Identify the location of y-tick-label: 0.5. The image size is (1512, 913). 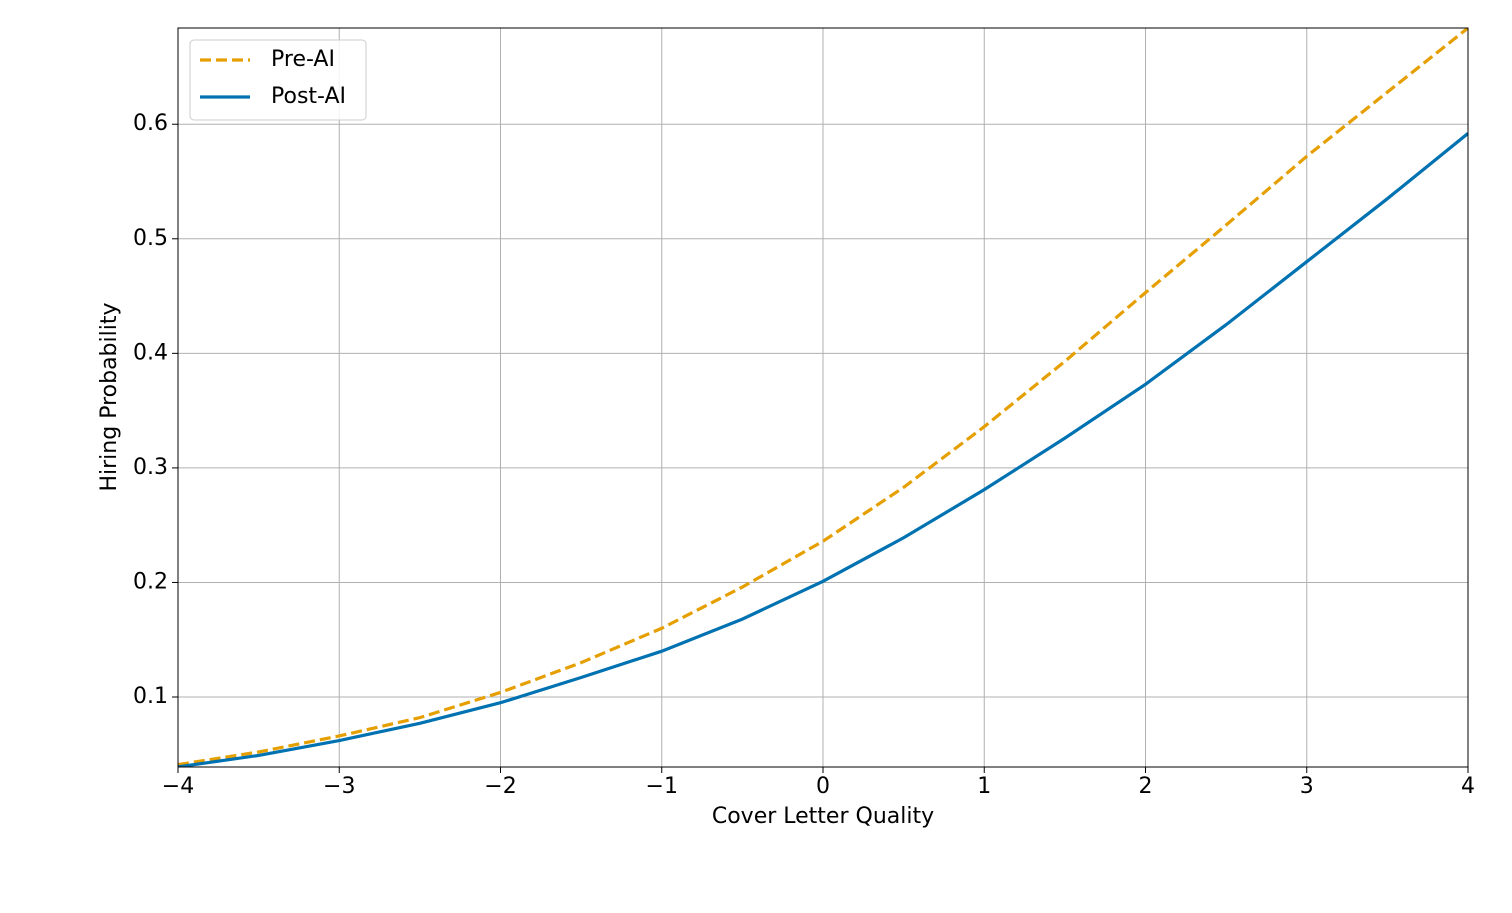
(150, 238).